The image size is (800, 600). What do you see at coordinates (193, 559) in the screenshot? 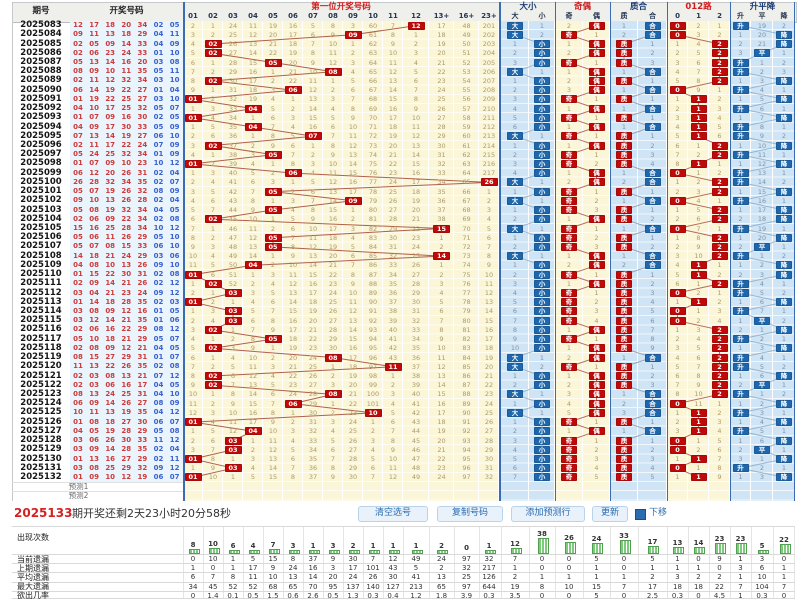
I see `stat-value-current_miss: 0` at bounding box center [193, 559].